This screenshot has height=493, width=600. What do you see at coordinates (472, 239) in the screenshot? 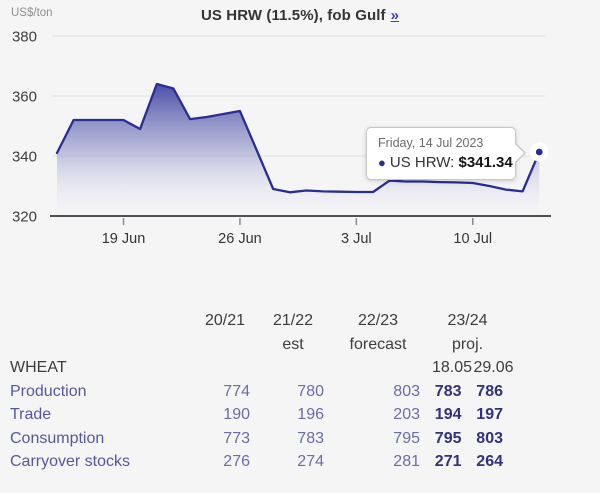
I see `x-axis-label-3: 10 Jul` at bounding box center [472, 239].